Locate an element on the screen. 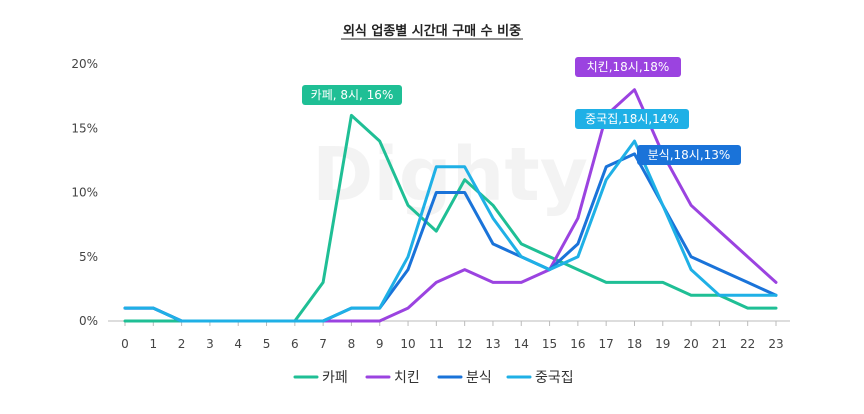 This screenshot has height=414, width=864. x-tick-label: 10 is located at coordinates (407, 344).